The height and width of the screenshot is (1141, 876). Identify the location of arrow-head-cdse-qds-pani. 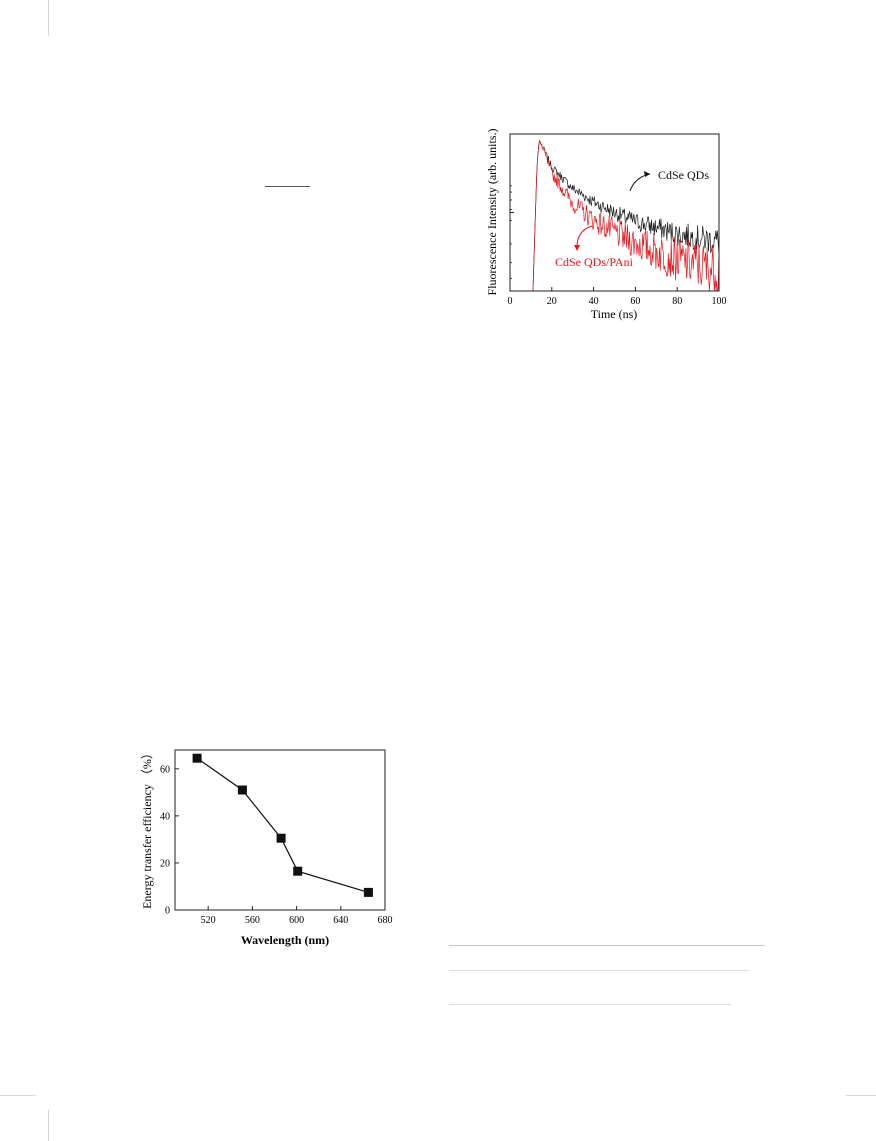
(577, 248).